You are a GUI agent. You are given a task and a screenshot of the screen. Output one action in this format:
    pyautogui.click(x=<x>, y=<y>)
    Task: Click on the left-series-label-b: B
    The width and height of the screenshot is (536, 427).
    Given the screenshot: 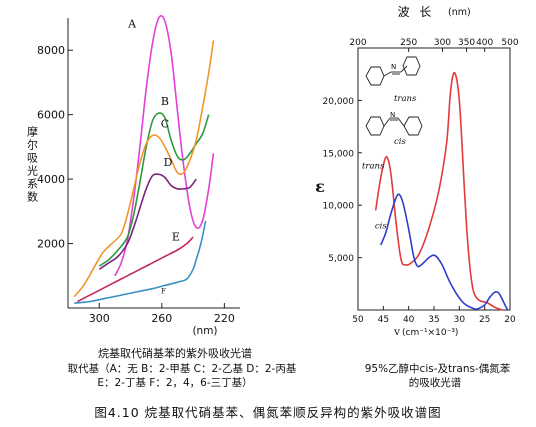 What is the action you would take?
    pyautogui.click(x=165, y=101)
    